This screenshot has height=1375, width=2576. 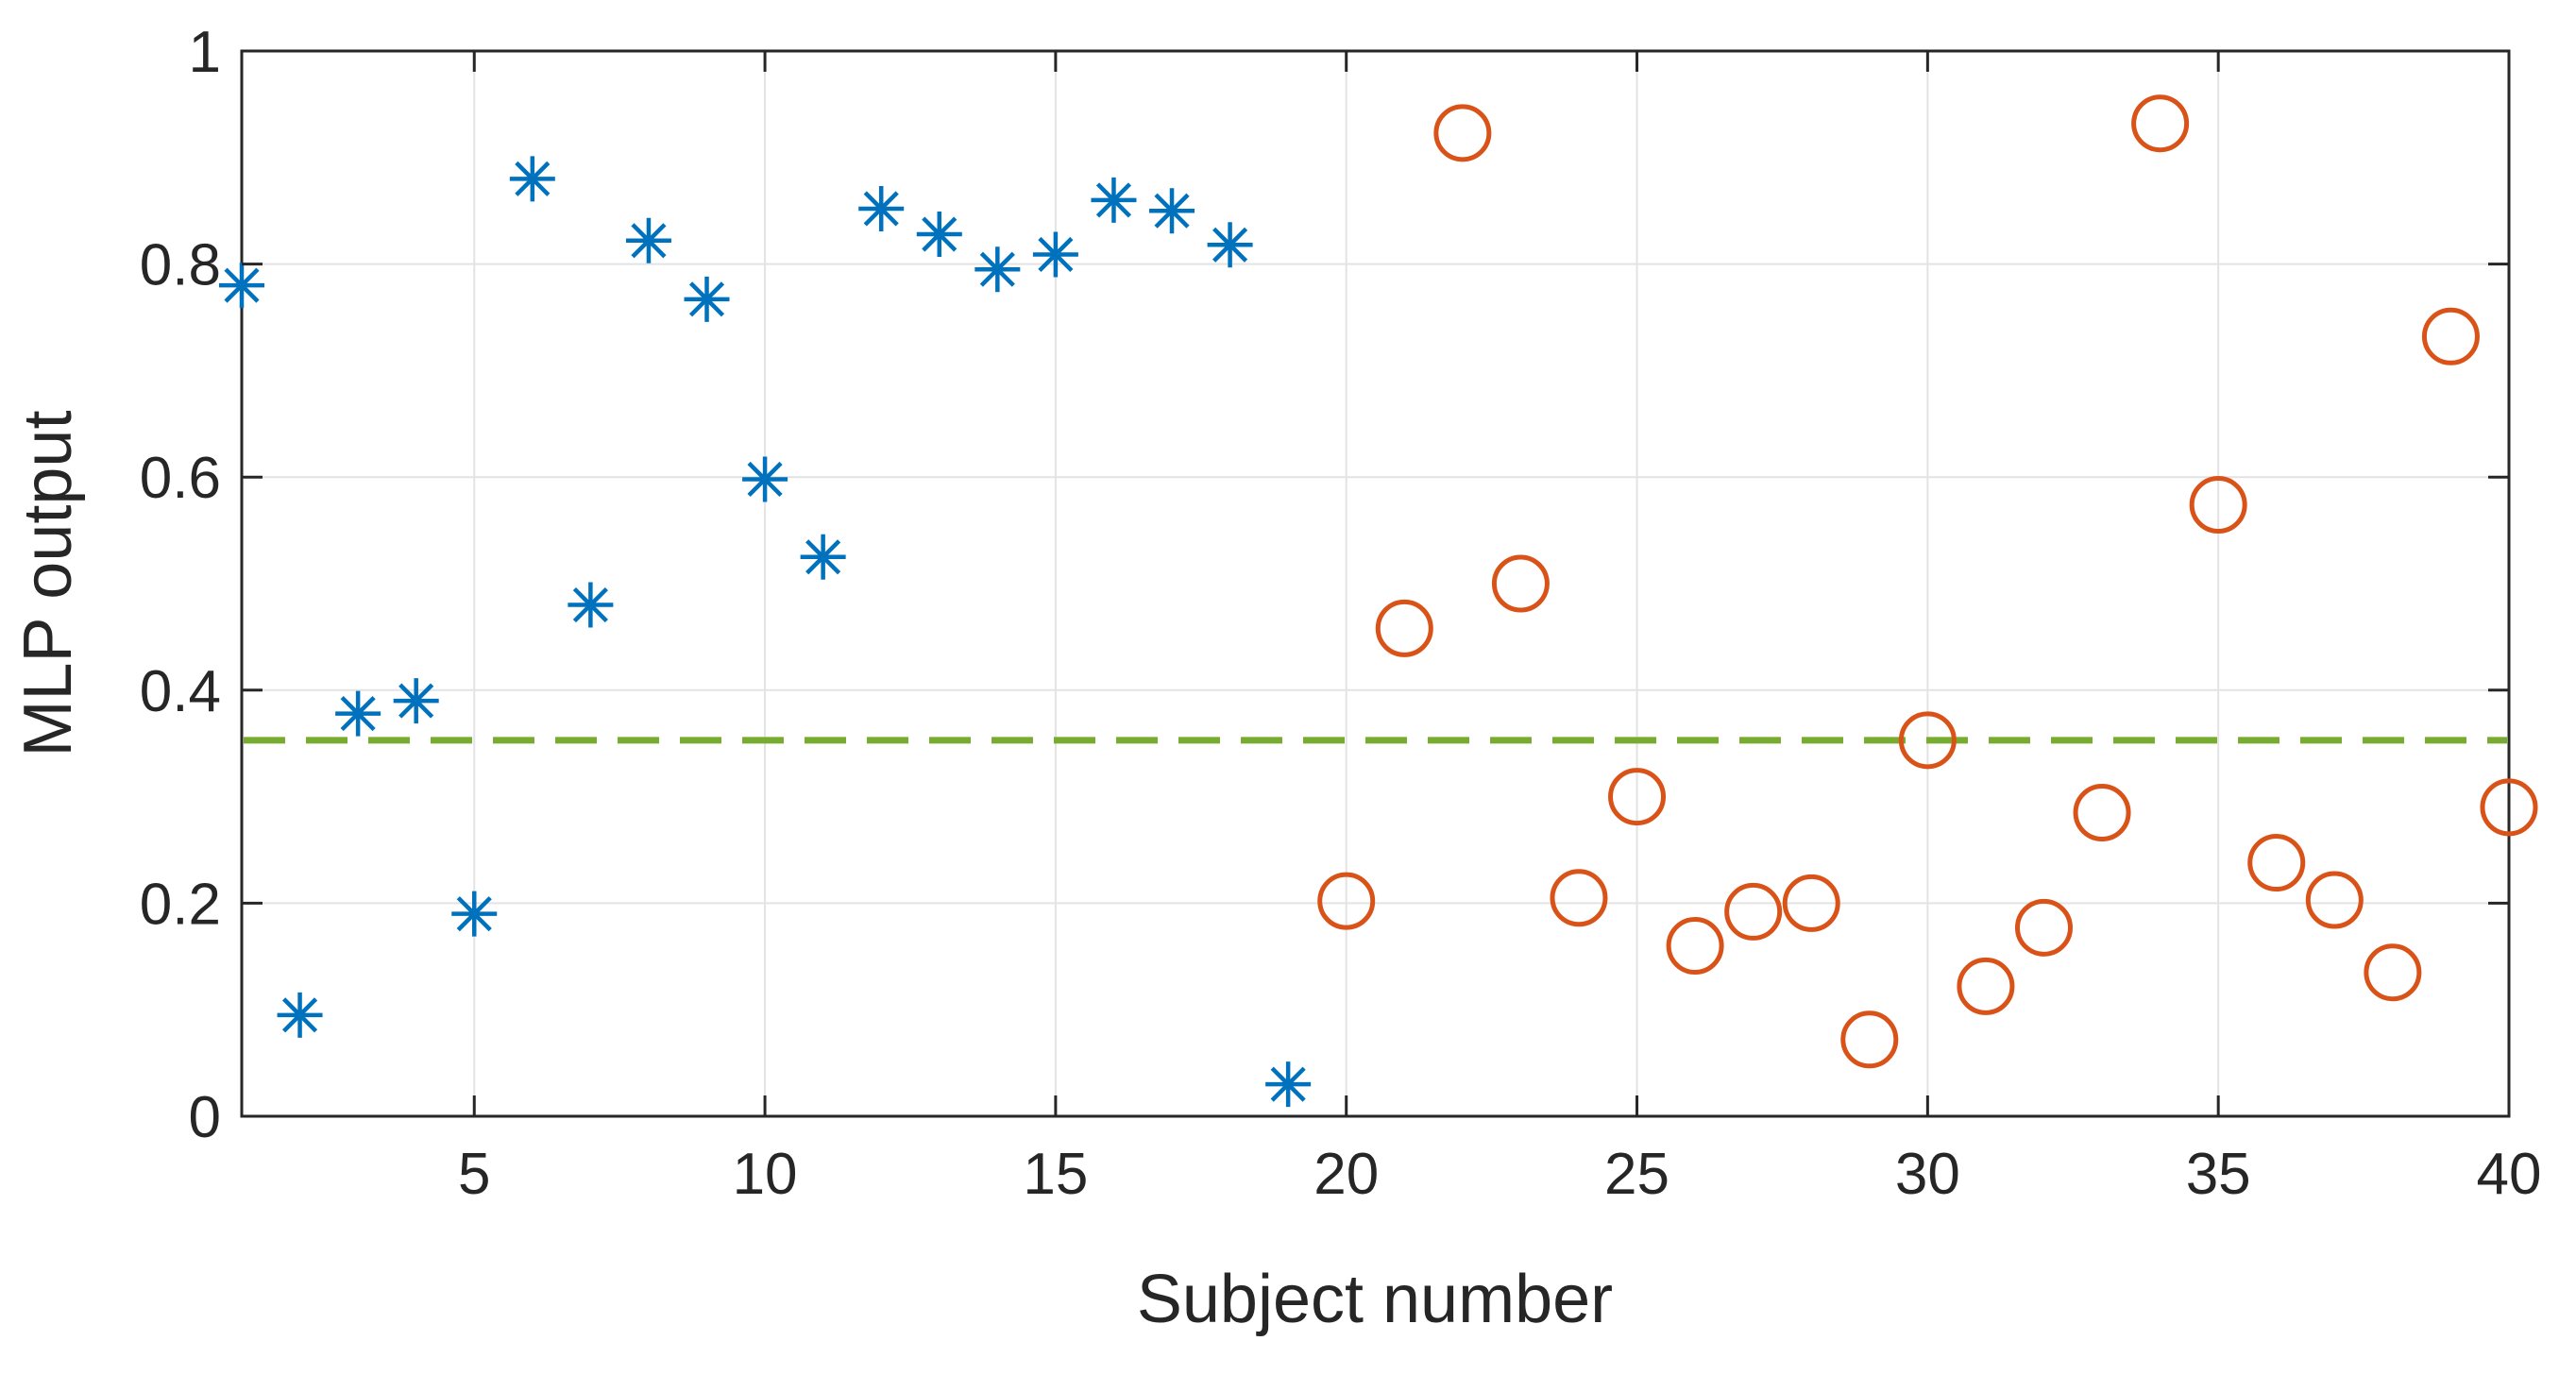 What do you see at coordinates (1346, 1174) in the screenshot?
I see `x-tick-label: 20` at bounding box center [1346, 1174].